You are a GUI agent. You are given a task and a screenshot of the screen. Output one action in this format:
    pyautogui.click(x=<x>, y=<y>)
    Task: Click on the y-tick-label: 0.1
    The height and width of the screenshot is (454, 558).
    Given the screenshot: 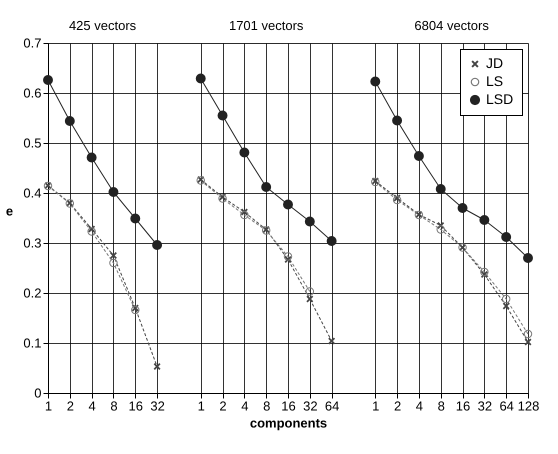 What is the action you would take?
    pyautogui.click(x=32, y=343)
    